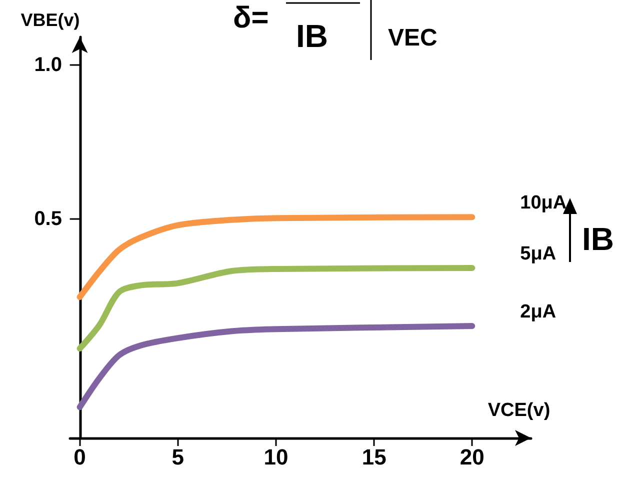 This screenshot has height=481, width=617. What do you see at coordinates (519, 410) in the screenshot?
I see `x-axis-title: VCE(v)` at bounding box center [519, 410].